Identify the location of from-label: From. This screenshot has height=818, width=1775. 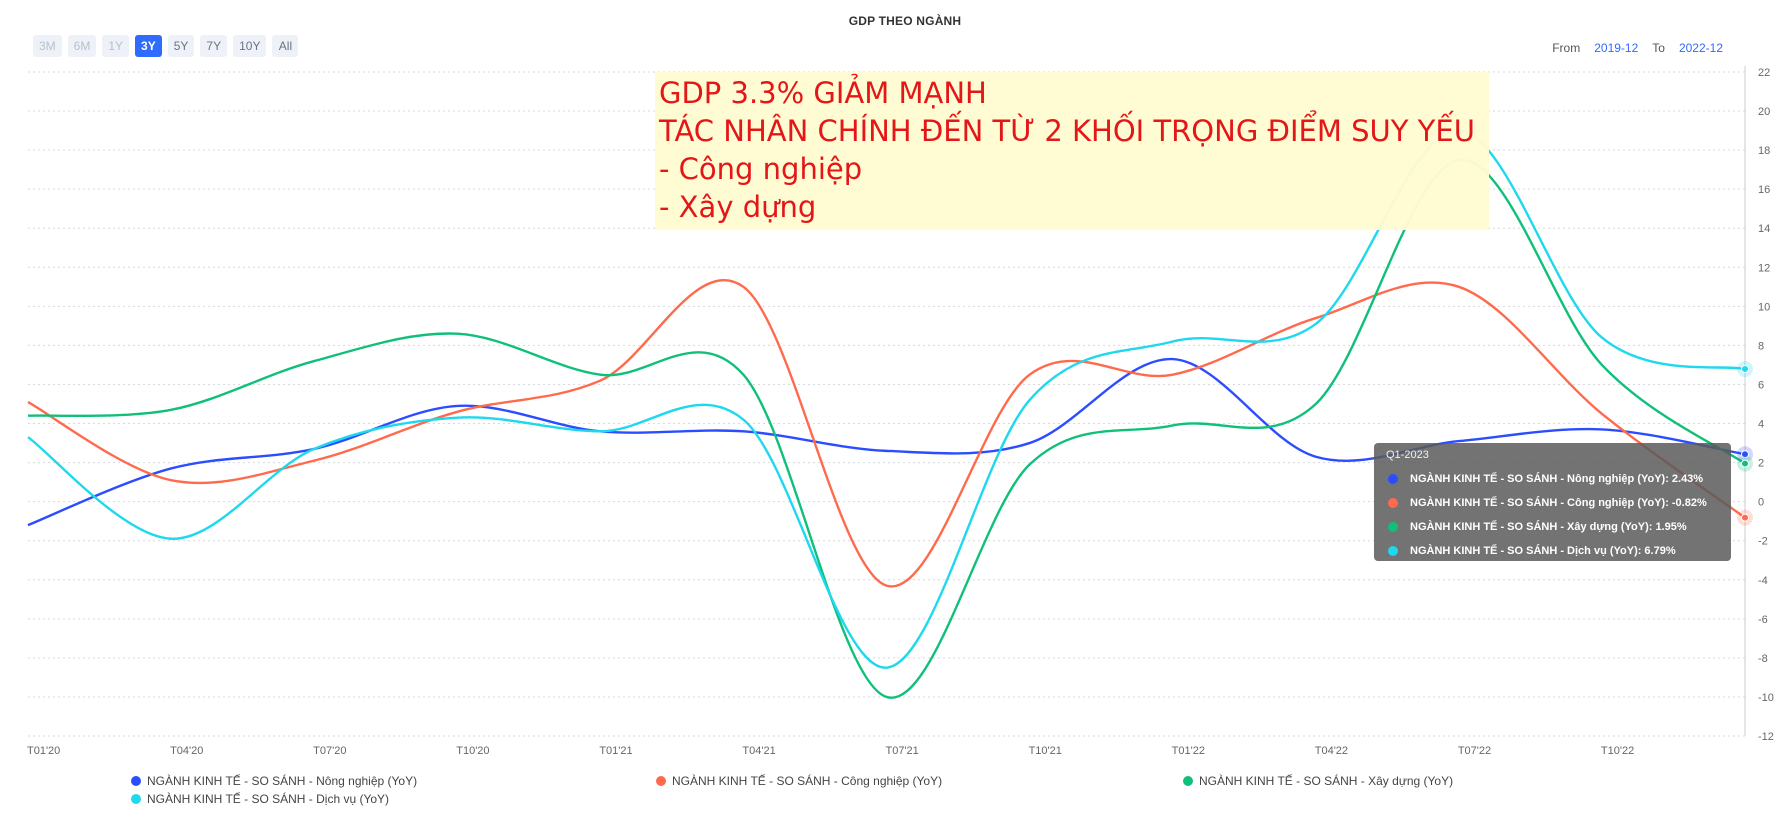
(1566, 48).